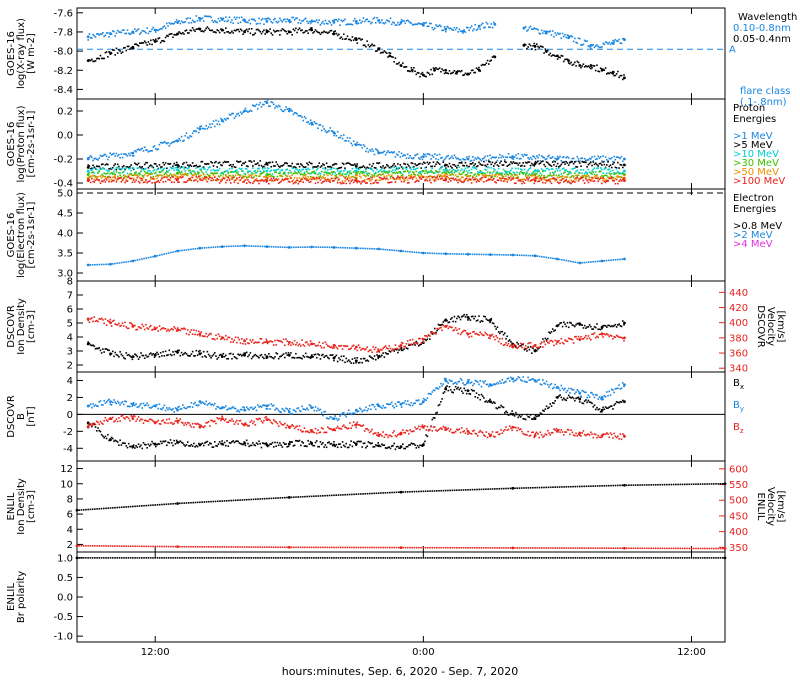  Describe the element at coordinates (749, 108) in the screenshot. I see `legend-title: Proton` at that location.